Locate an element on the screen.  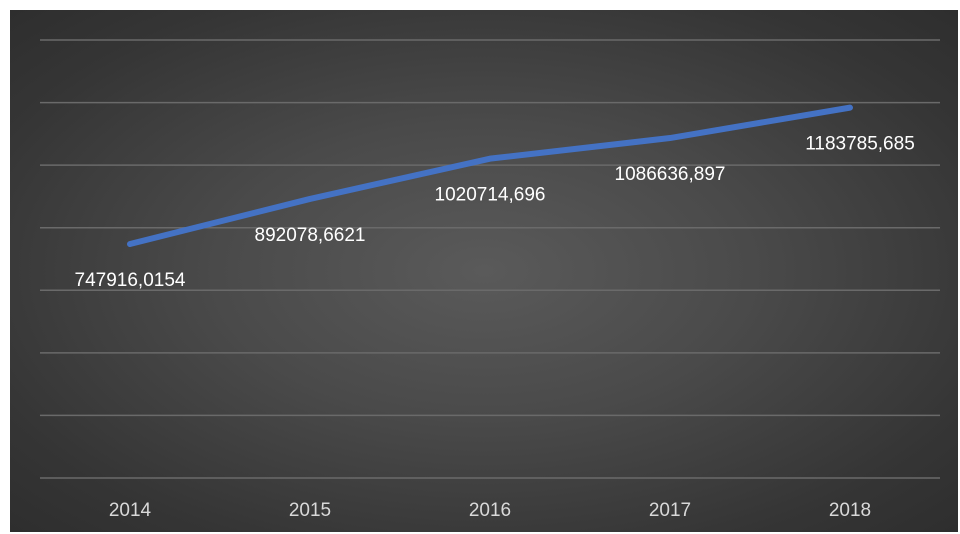
x-axis: 2014 2015 2016 2017 2018 is located at coordinates (490, 510).